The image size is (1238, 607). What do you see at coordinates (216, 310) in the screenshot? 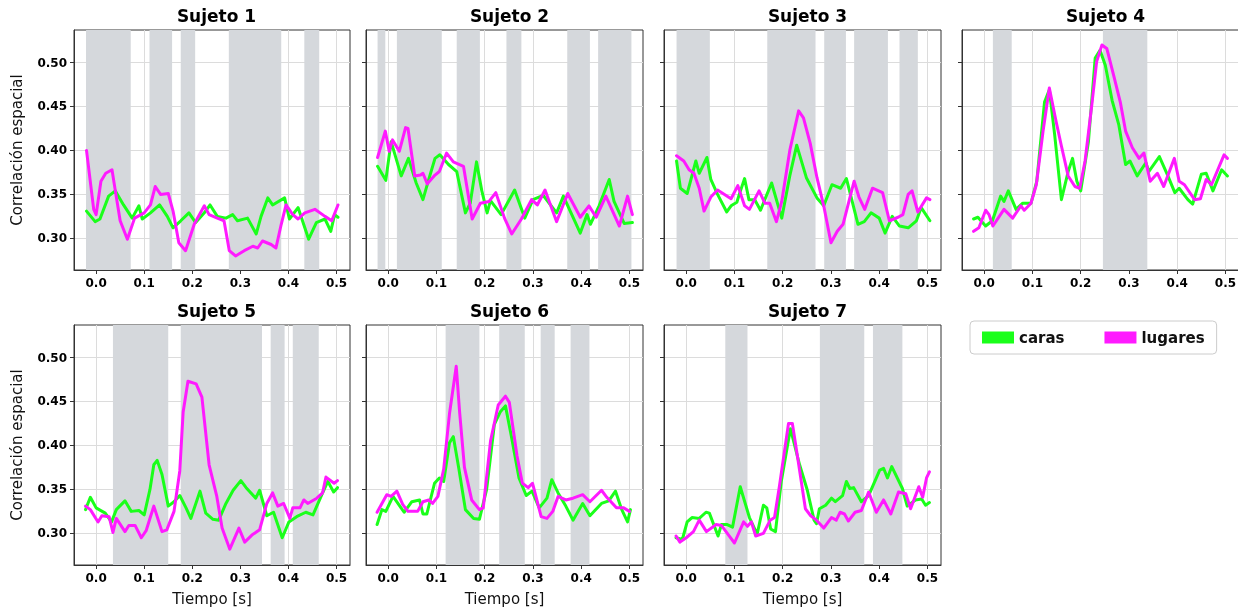
I see `chart-title: Sujeto 5` at bounding box center [216, 310].